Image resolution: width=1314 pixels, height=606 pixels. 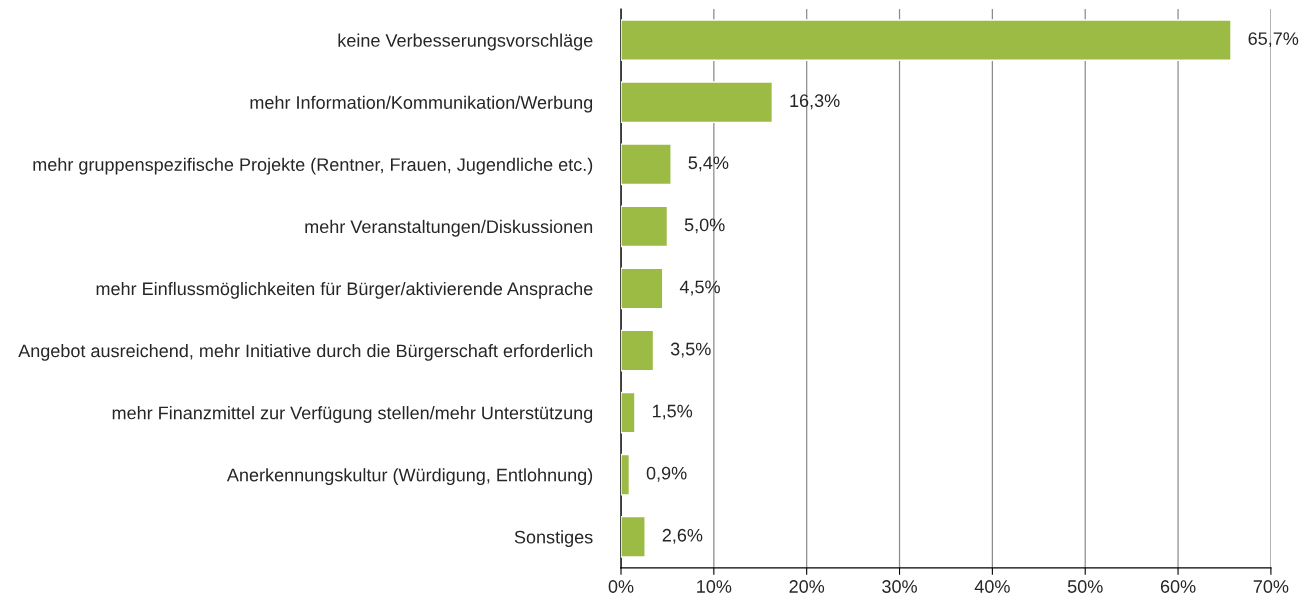 I want to click on y-tick-label: mehr Einflussmöglichkeiten für Bürger/aktivierende Ansprache, so click(x=344, y=290).